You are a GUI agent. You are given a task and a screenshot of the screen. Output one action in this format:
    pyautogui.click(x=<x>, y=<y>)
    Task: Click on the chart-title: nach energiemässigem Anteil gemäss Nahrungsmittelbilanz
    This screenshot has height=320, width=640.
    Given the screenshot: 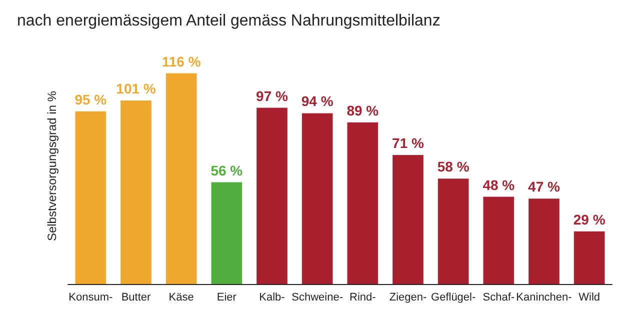 What is the action you would take?
    pyautogui.click(x=228, y=21)
    